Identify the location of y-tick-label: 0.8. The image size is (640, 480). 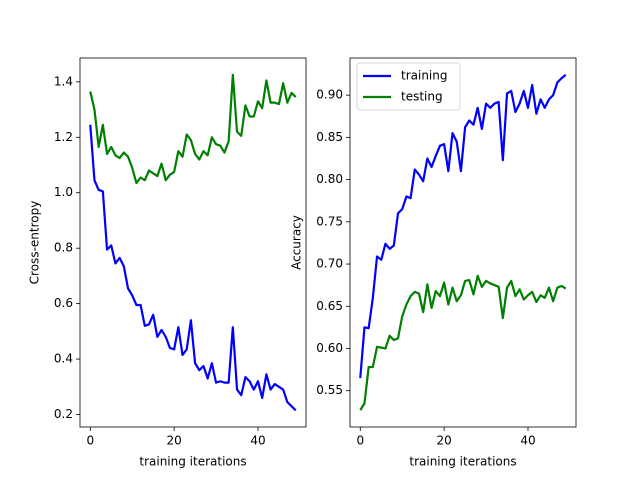
(63, 248).